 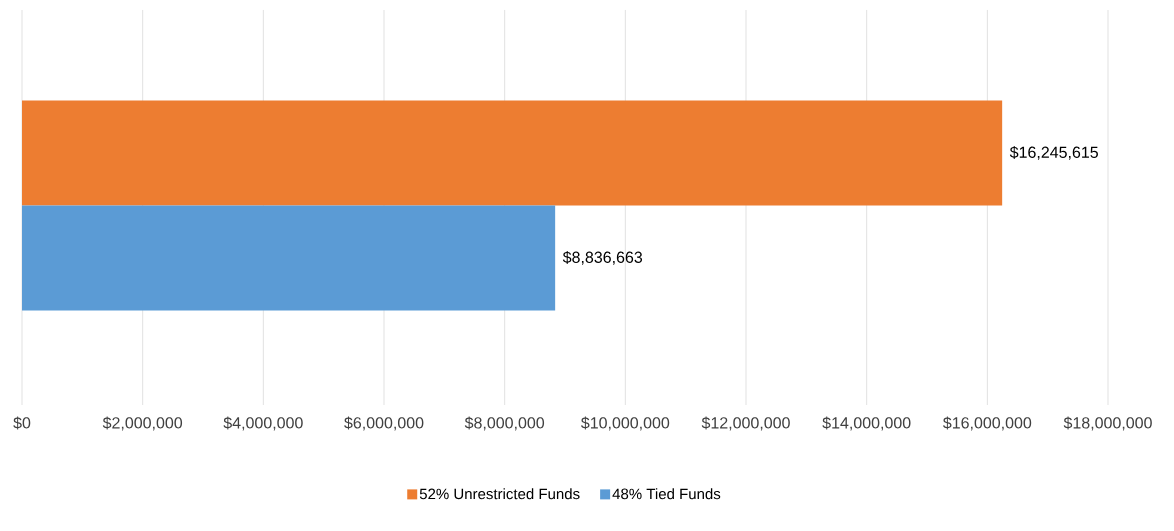 What do you see at coordinates (22, 423) in the screenshot?
I see `x-tick-label: $0` at bounding box center [22, 423].